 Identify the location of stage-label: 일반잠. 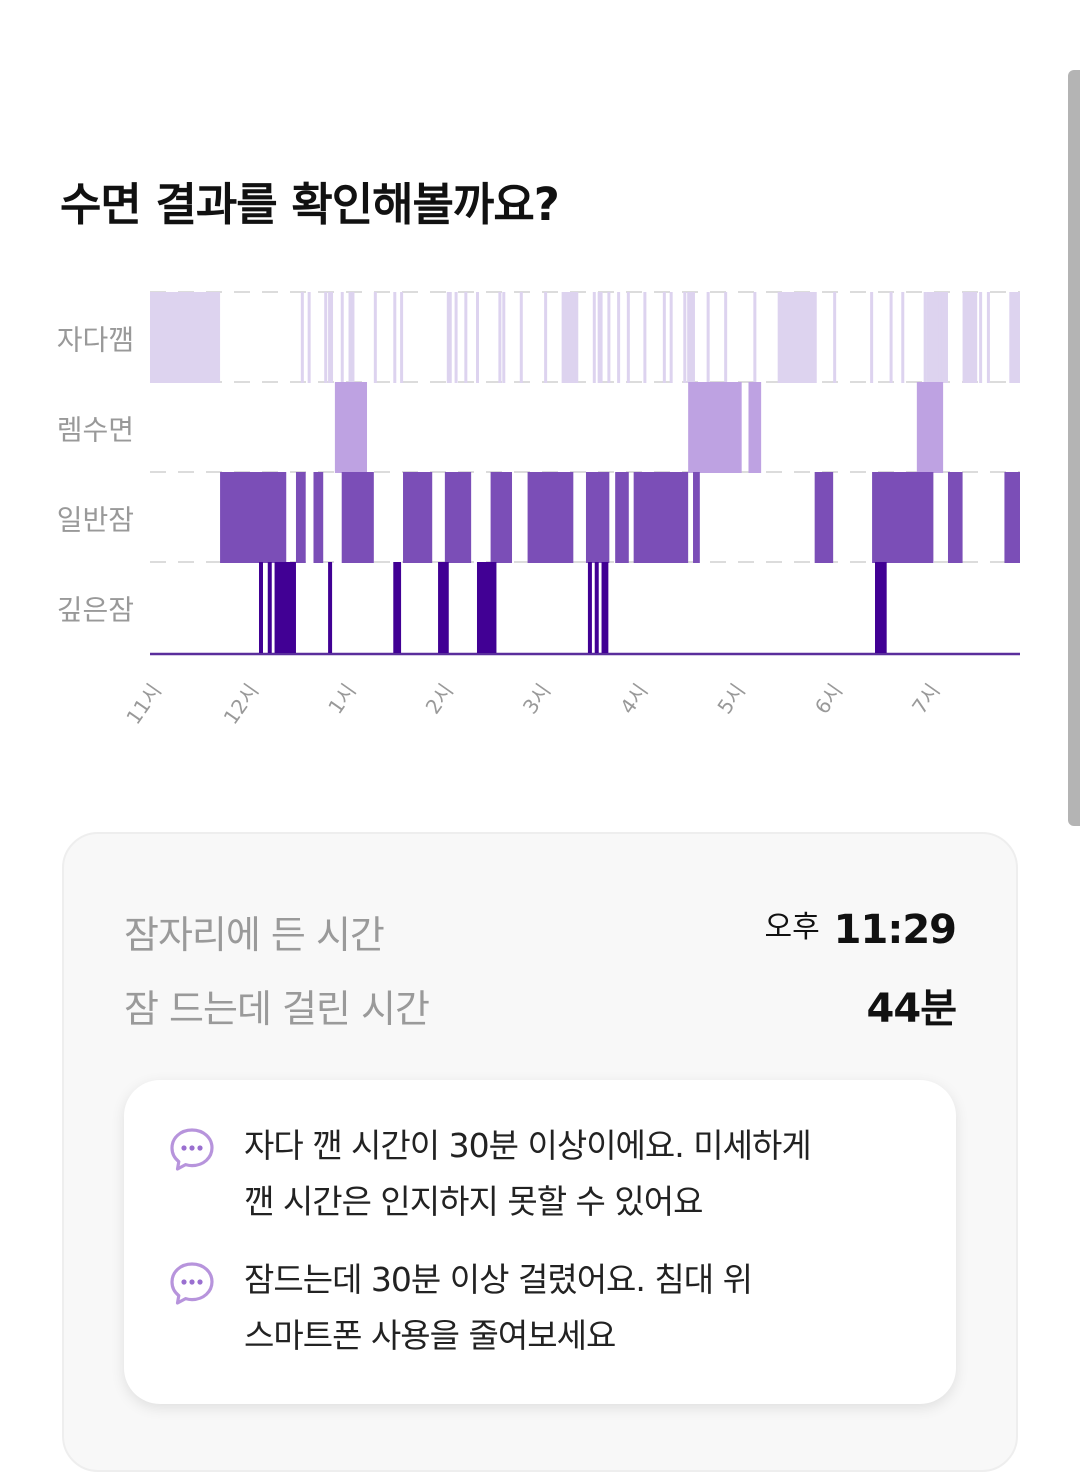
(95, 520).